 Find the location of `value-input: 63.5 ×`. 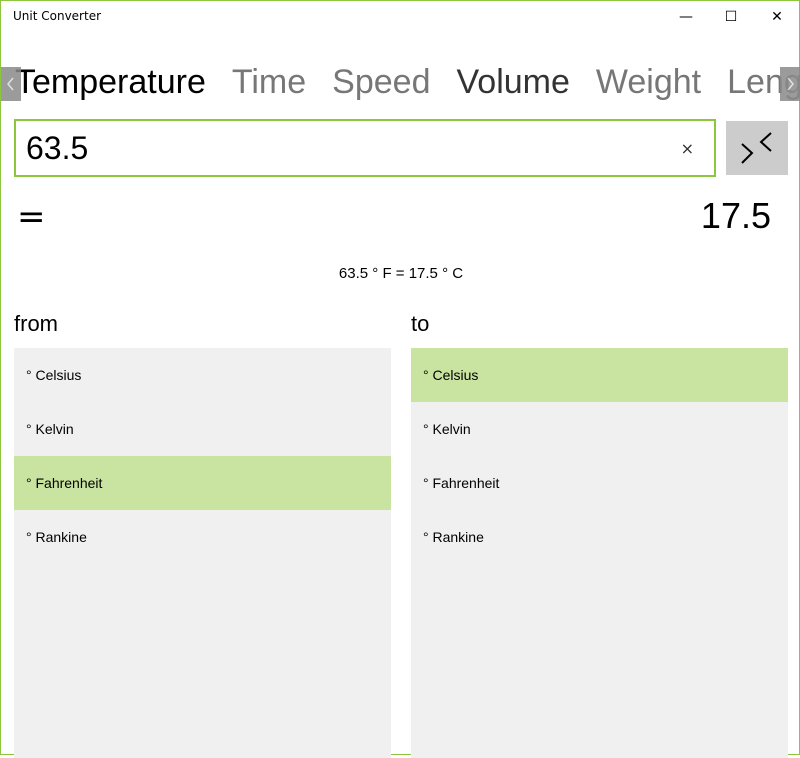

value-input: 63.5 × is located at coordinates (365, 148).